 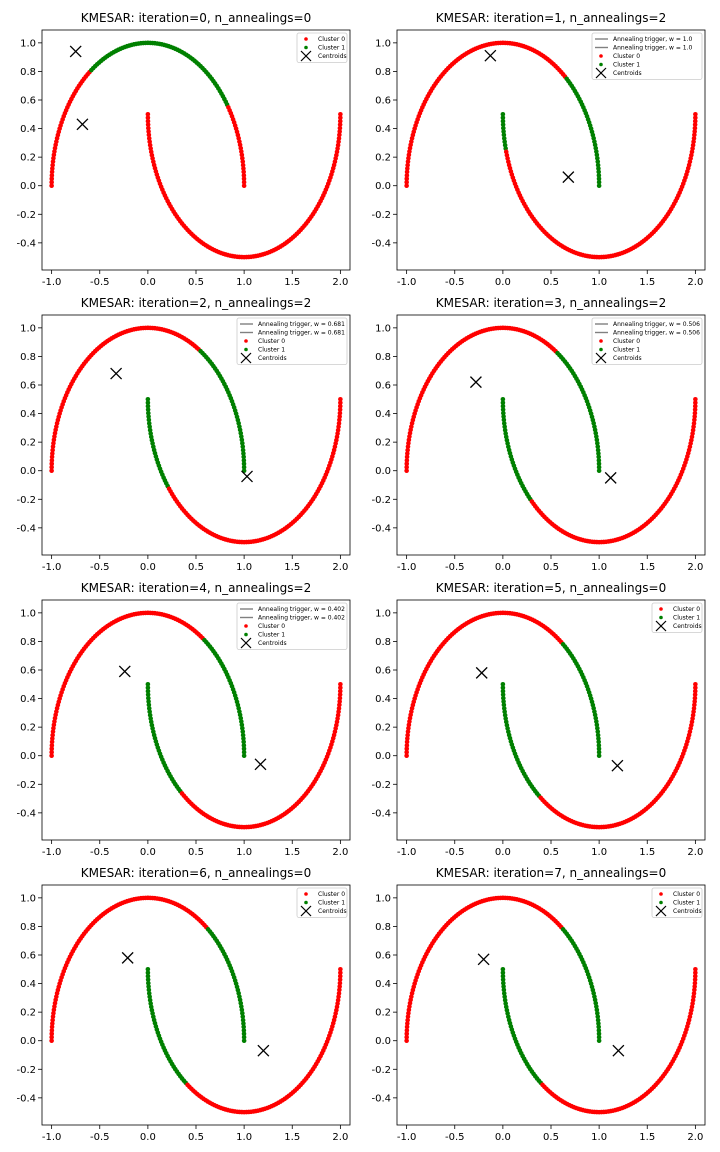 What do you see at coordinates (626, 65) in the screenshot?
I see `legend-label: Cluster 1` at bounding box center [626, 65].